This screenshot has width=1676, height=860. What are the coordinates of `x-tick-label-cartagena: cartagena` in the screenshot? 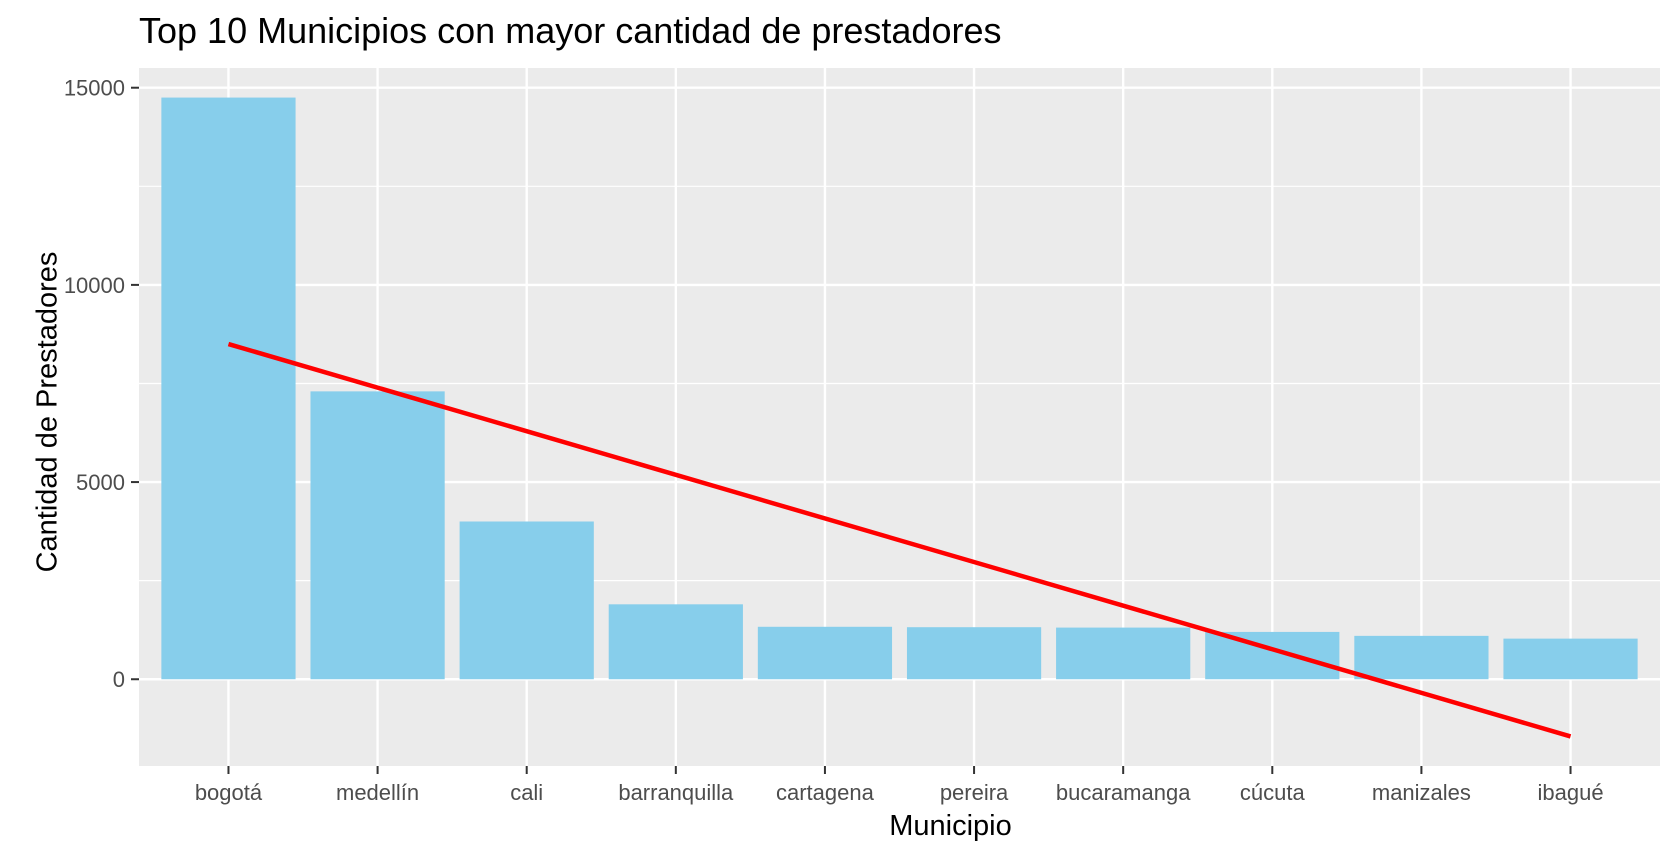 It's located at (825, 792).